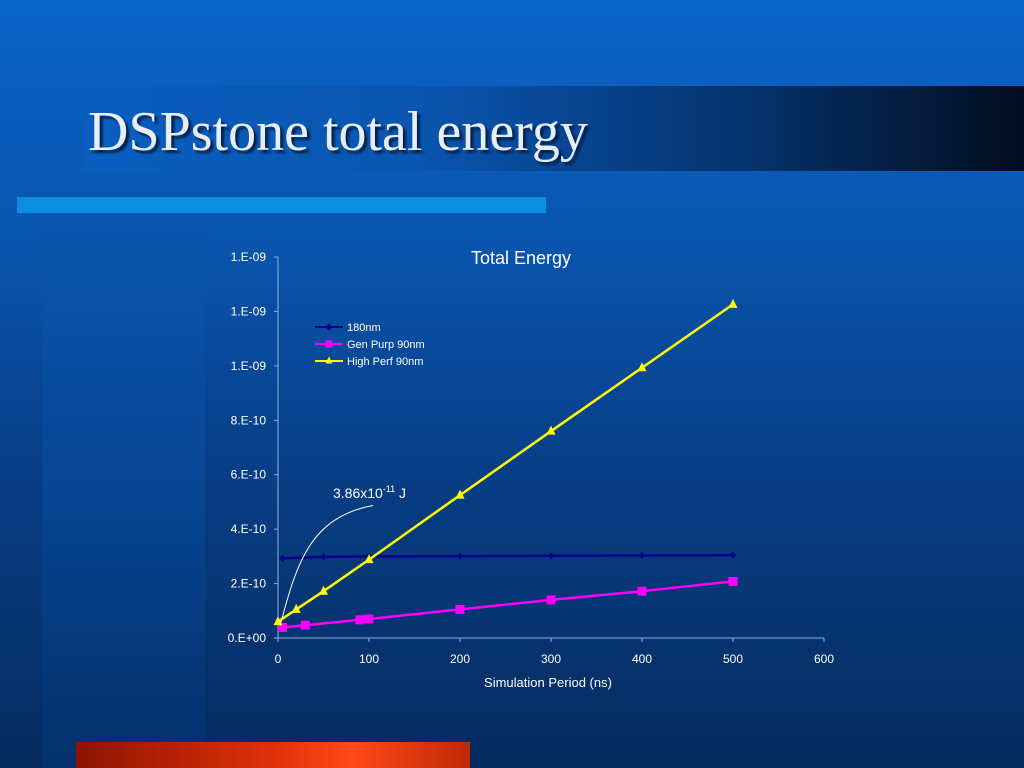 Image resolution: width=1024 pixels, height=768 pixels. What do you see at coordinates (273, 755) in the screenshot?
I see `bottom-accent-bar` at bounding box center [273, 755].